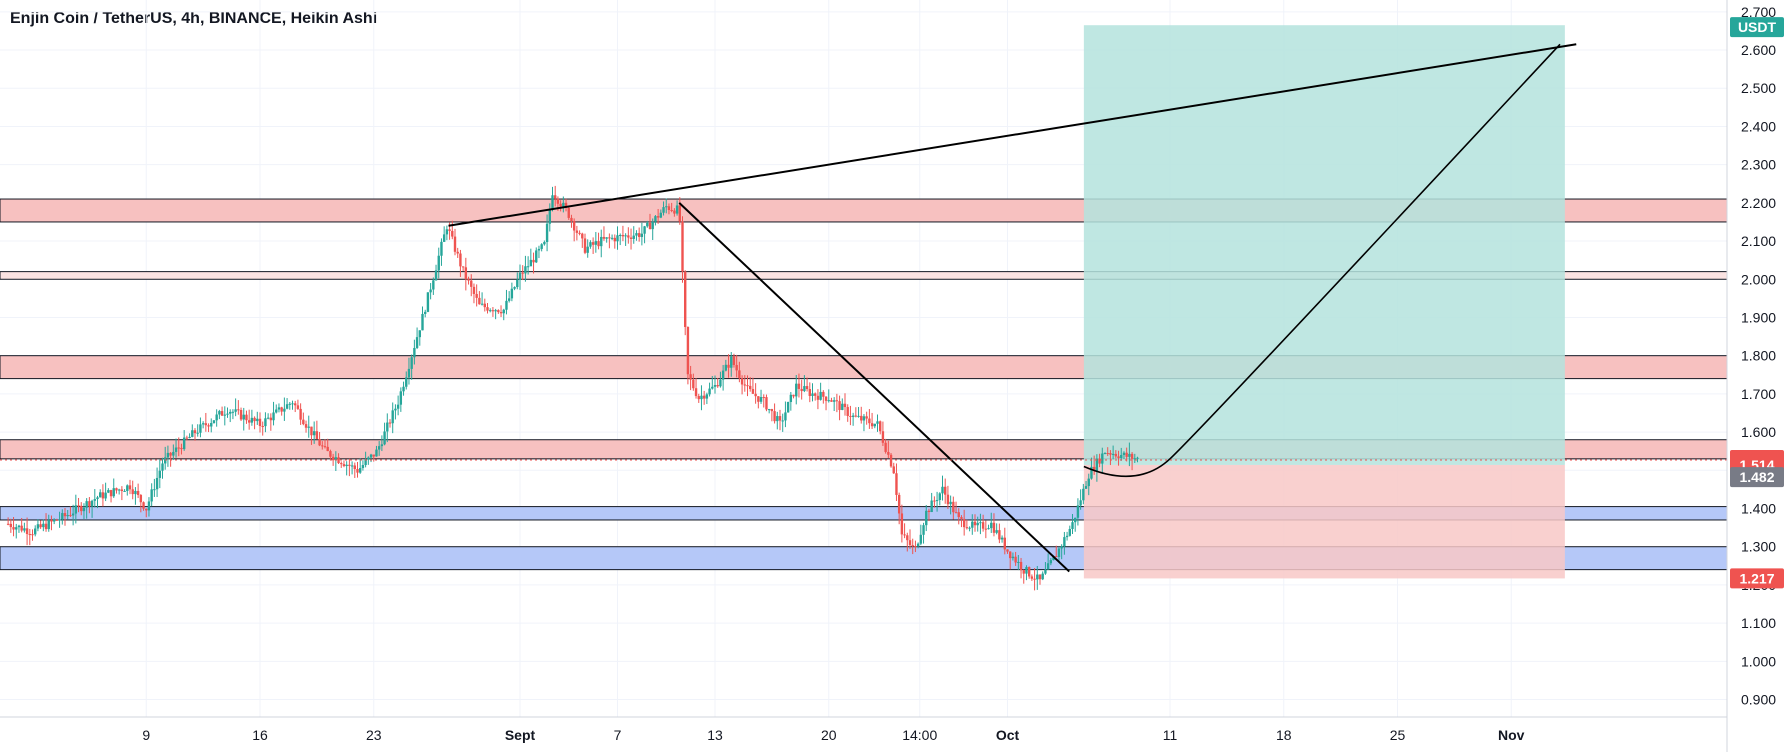 This screenshot has width=1787, height=752. I want to click on price-tag: 1.482, so click(1757, 477).